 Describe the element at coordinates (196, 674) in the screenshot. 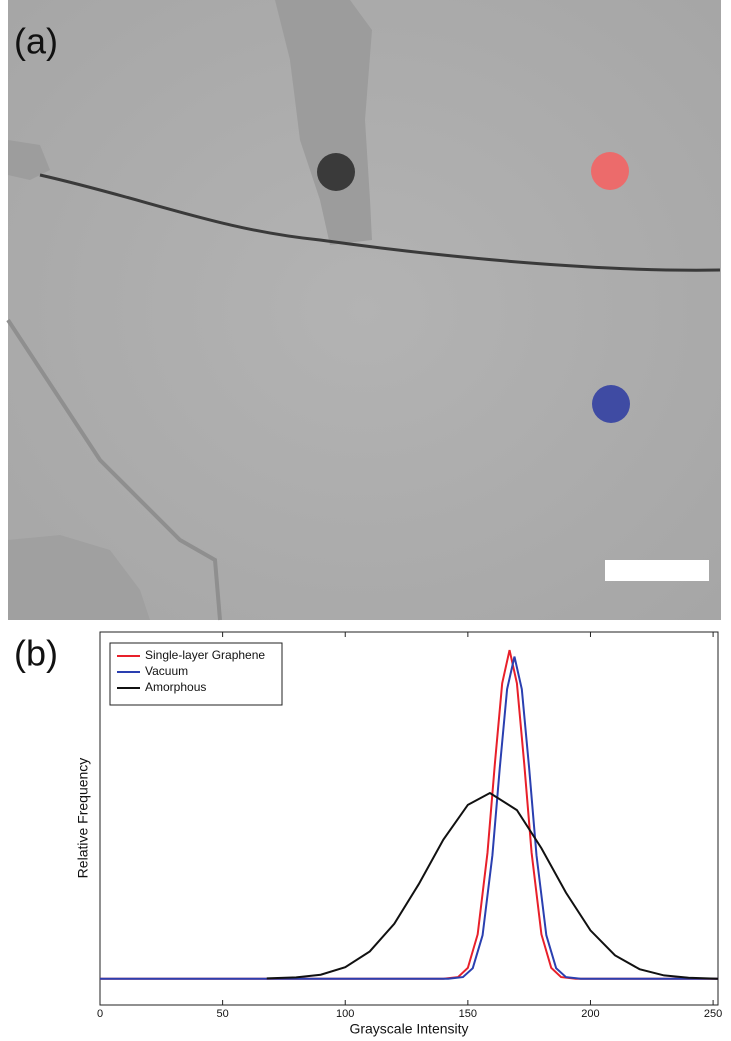

I see `legend-box` at that location.